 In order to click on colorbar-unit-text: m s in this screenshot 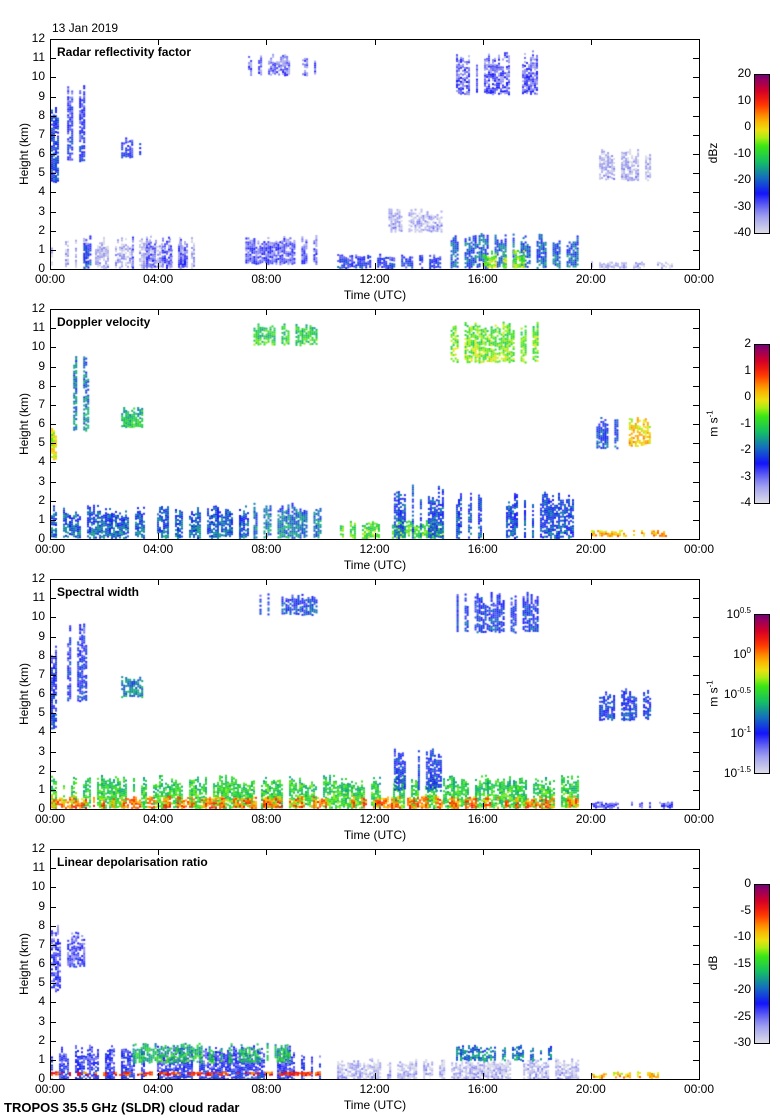, I will do `click(713, 697)`.